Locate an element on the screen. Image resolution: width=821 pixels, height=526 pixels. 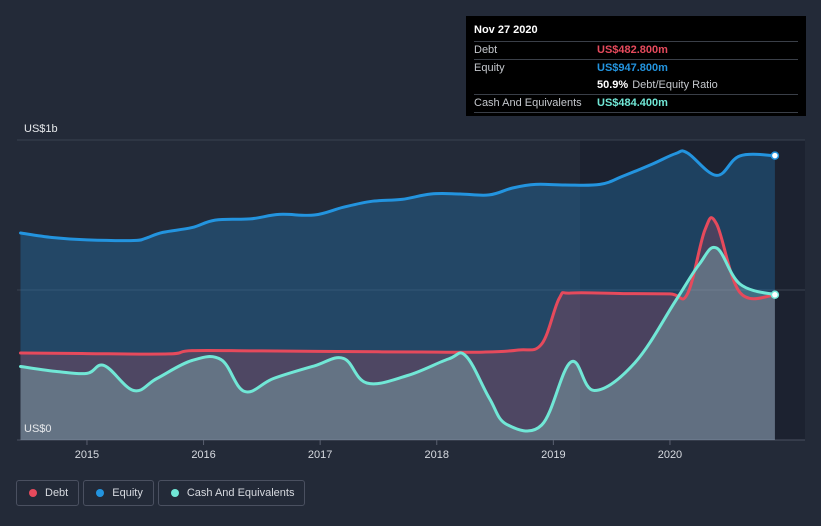
legend-label-debt: Debt is located at coordinates (57, 493).